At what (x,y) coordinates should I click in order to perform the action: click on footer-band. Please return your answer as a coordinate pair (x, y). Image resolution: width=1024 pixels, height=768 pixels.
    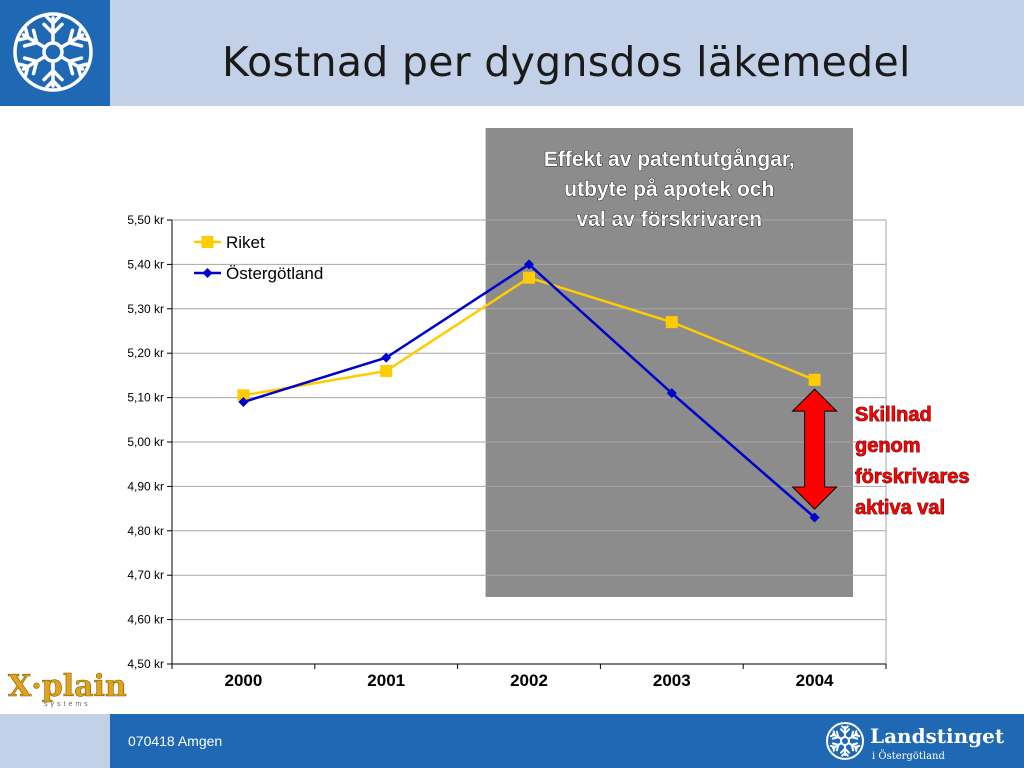
    Looking at the image, I should click on (567, 741).